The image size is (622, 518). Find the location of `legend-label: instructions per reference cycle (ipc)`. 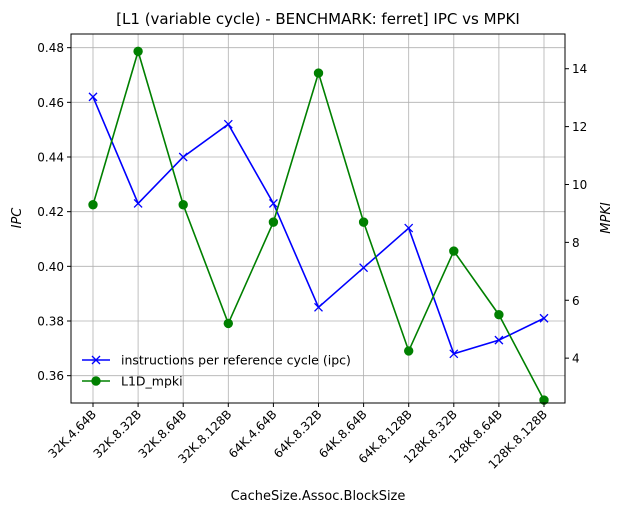

legend-label: instructions per reference cycle (ipc) is located at coordinates (236, 360).